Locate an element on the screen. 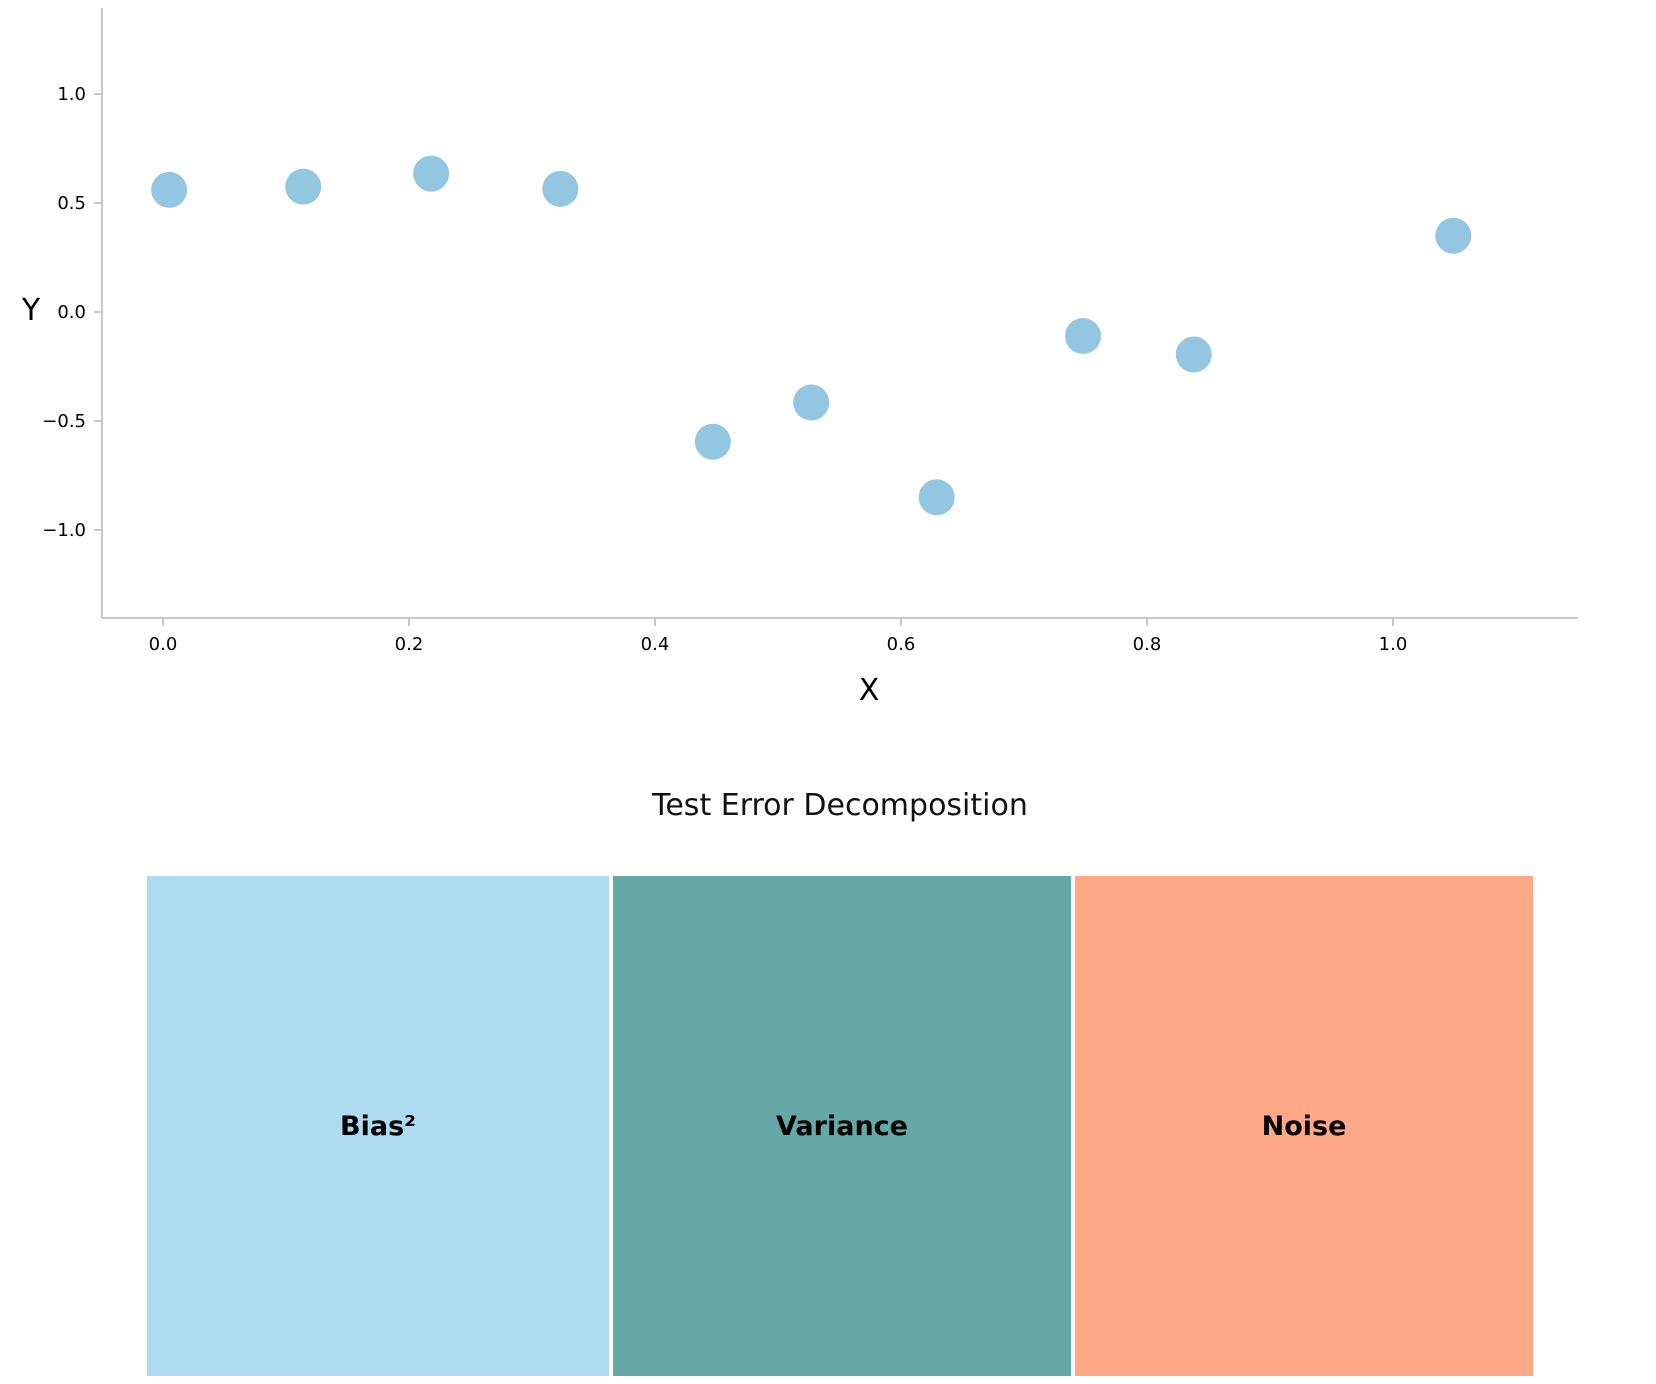 This screenshot has width=1656, height=1384. x-tick-label: 0.8 is located at coordinates (1147, 644).